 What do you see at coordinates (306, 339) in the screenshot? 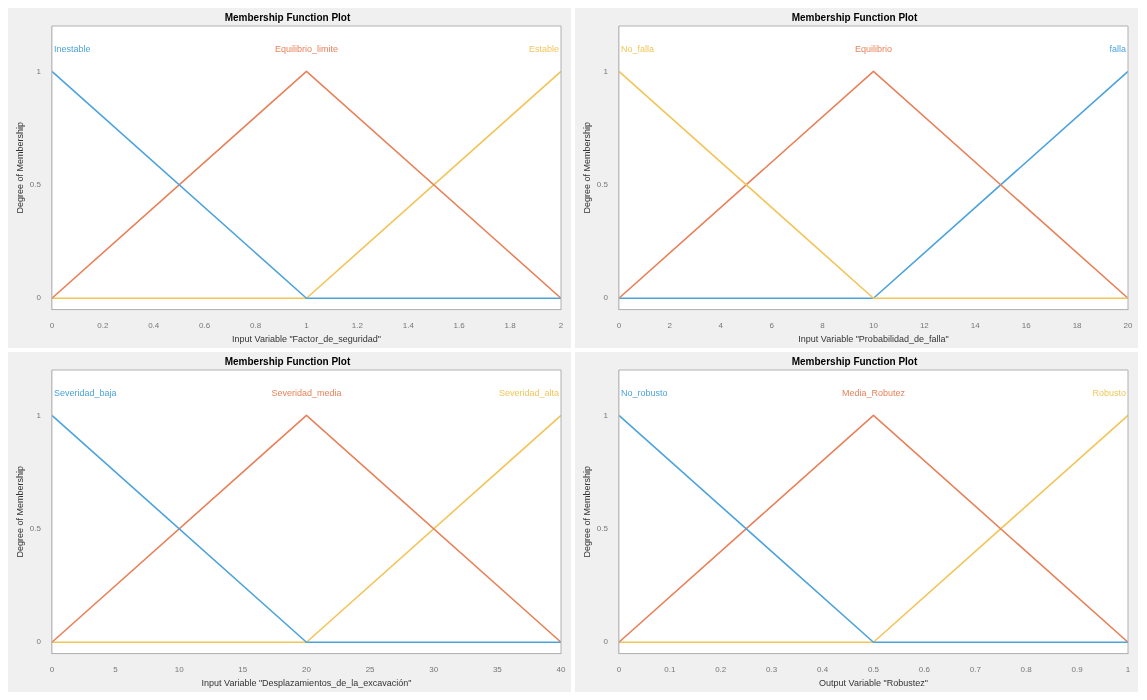
I see `x-axis-title: Input Variable "Factor_de_seguridad"` at bounding box center [306, 339].